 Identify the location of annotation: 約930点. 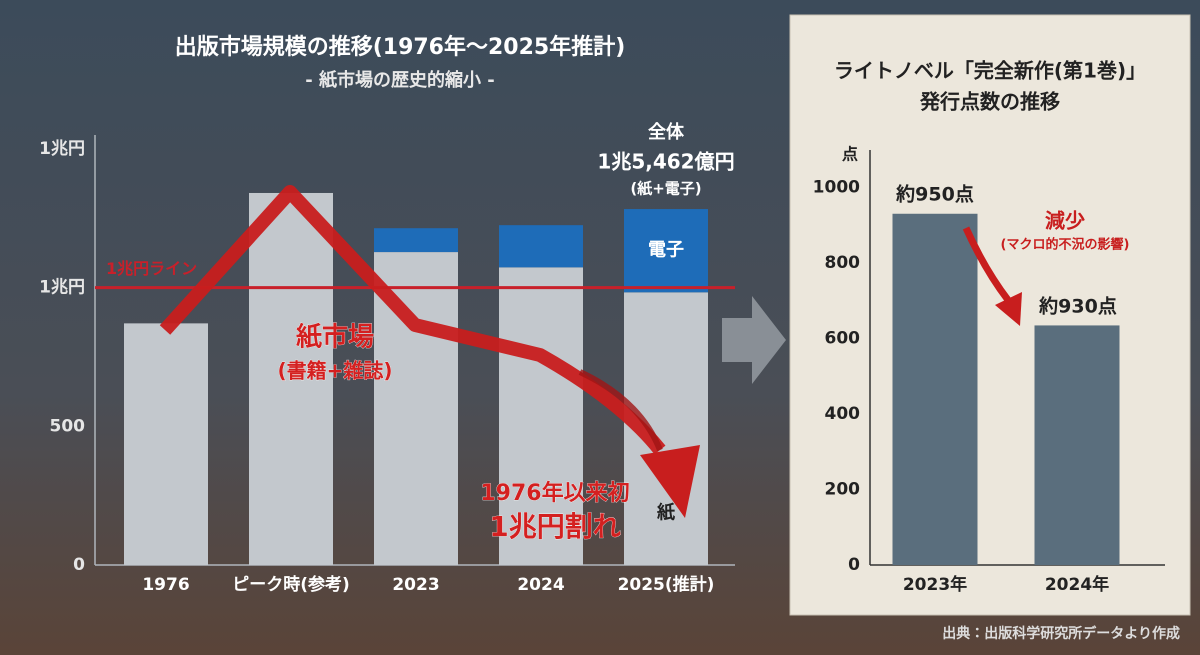
(1077, 306).